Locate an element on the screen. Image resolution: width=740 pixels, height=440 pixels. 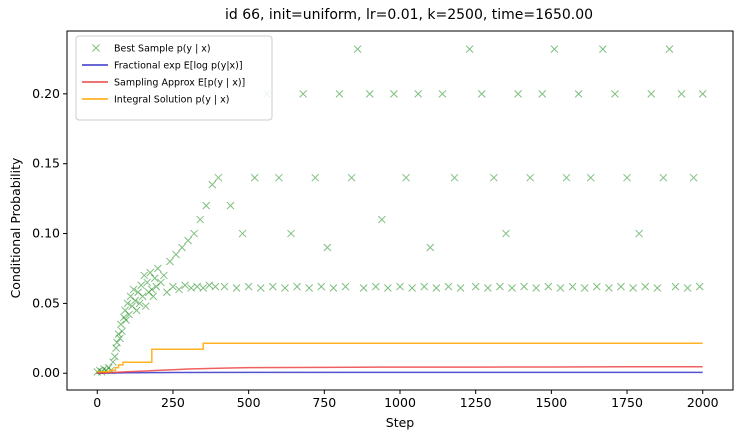
x-tick-label: 2000 is located at coordinates (703, 402).